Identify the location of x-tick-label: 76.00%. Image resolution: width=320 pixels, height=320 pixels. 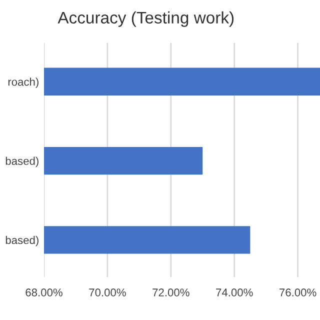
(298, 292).